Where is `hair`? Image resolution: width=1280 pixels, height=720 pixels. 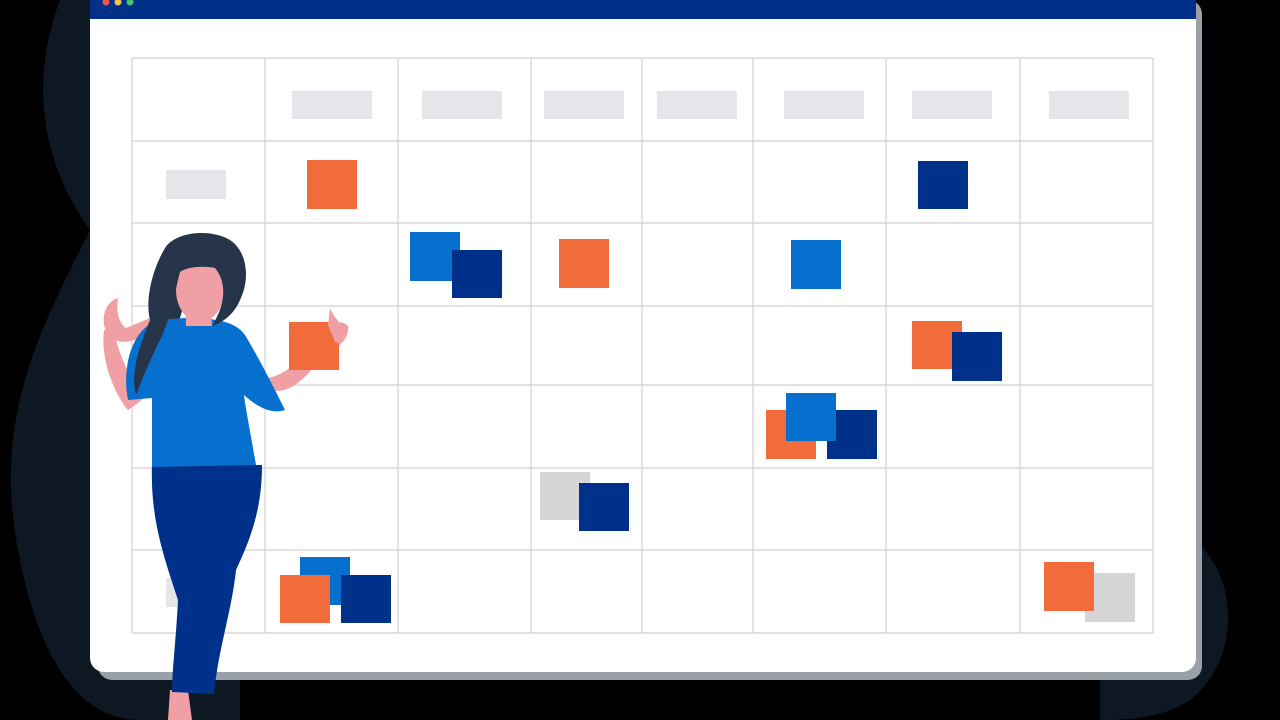
hair is located at coordinates (190, 314).